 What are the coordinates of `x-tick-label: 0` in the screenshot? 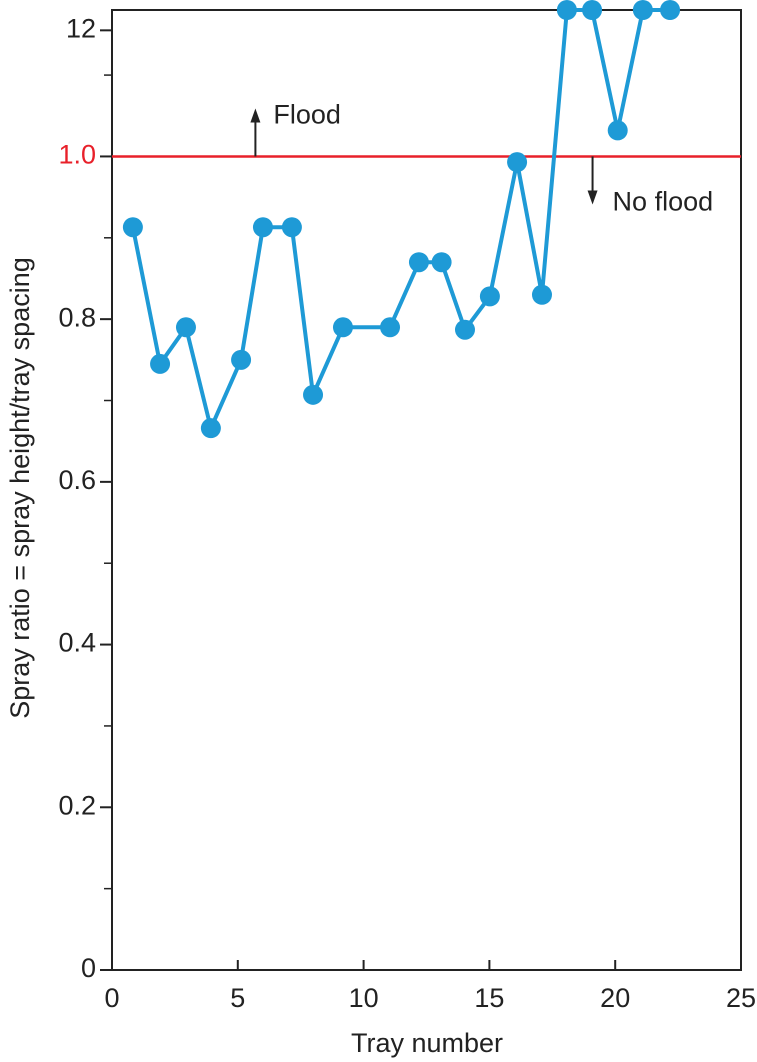 It's located at (111, 998).